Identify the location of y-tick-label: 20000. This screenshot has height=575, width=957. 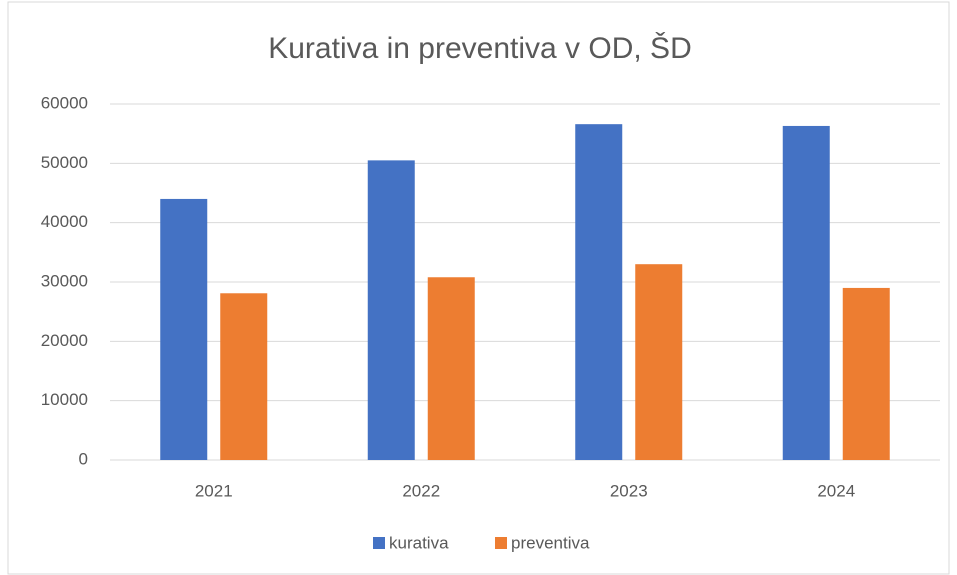
(64, 340).